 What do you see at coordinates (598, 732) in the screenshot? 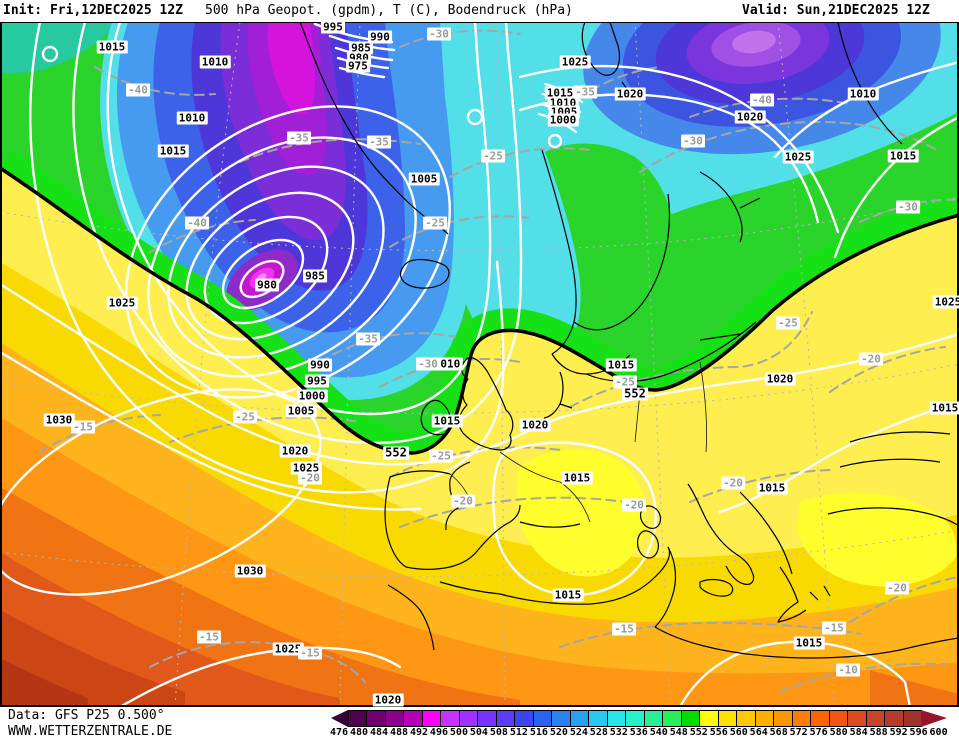
I see `colorbar-tick-label: 528` at bounding box center [598, 732].